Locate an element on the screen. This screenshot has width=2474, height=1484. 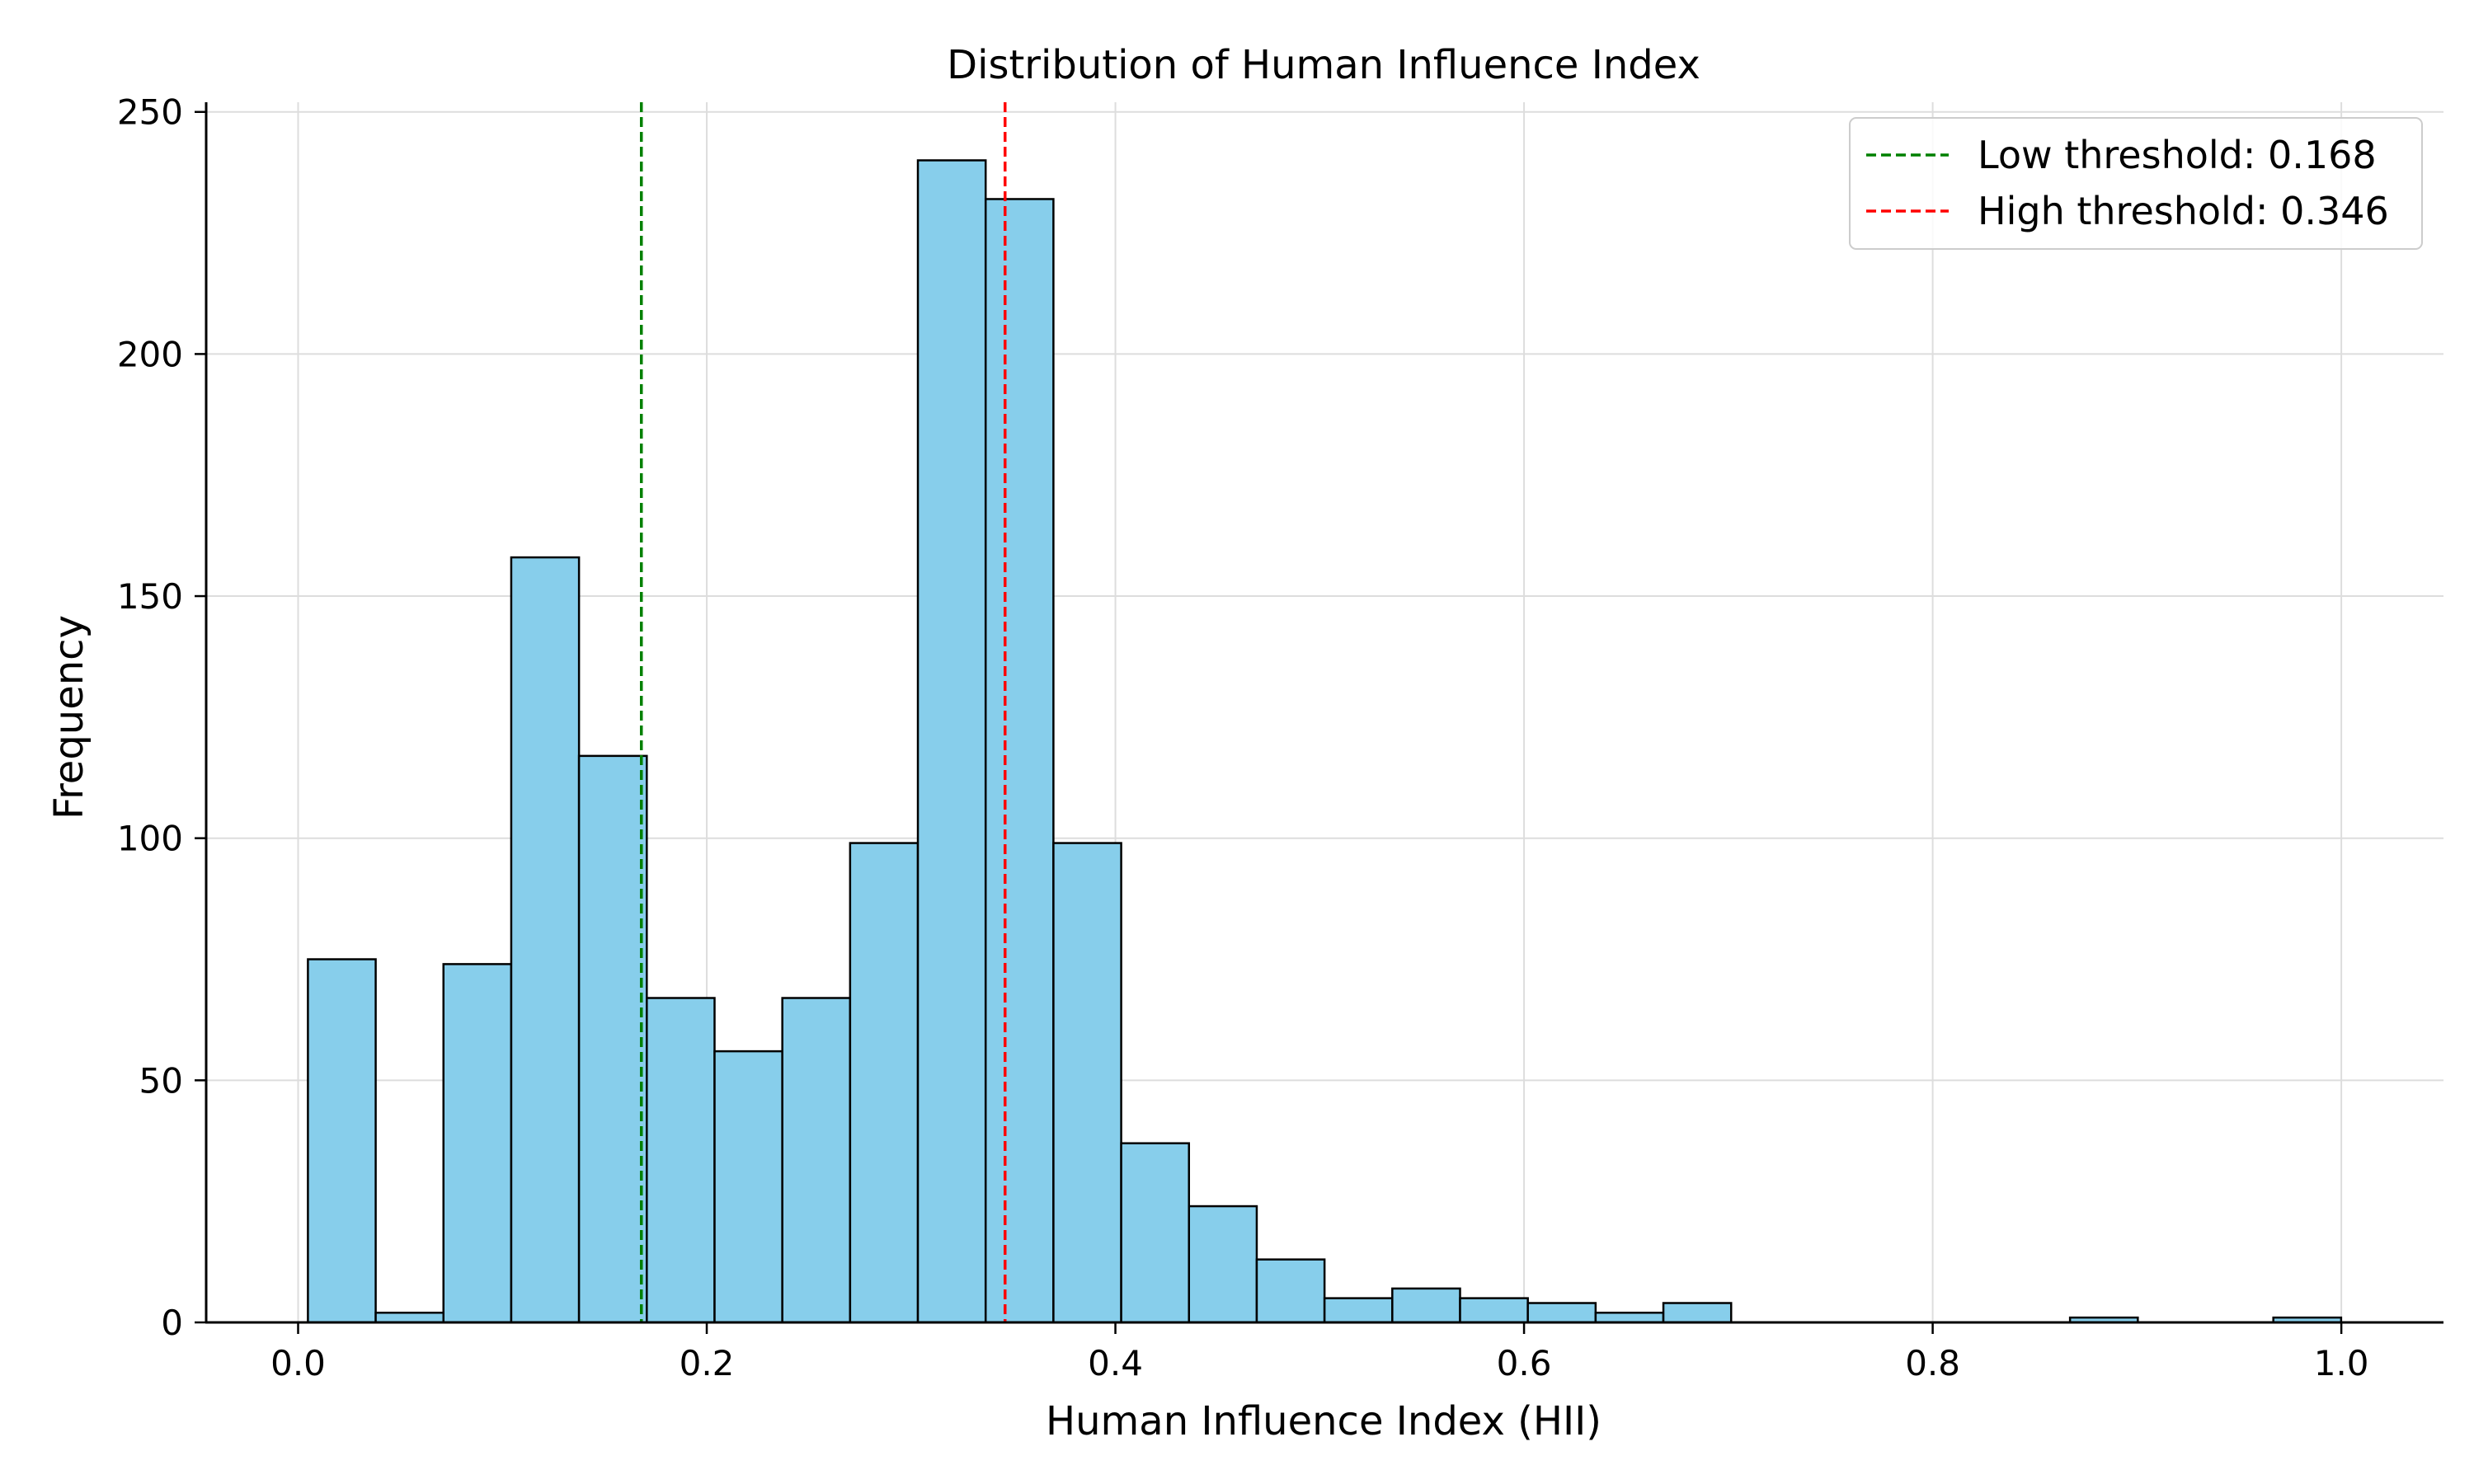
y-tick-label: 200 is located at coordinates (150, 354).